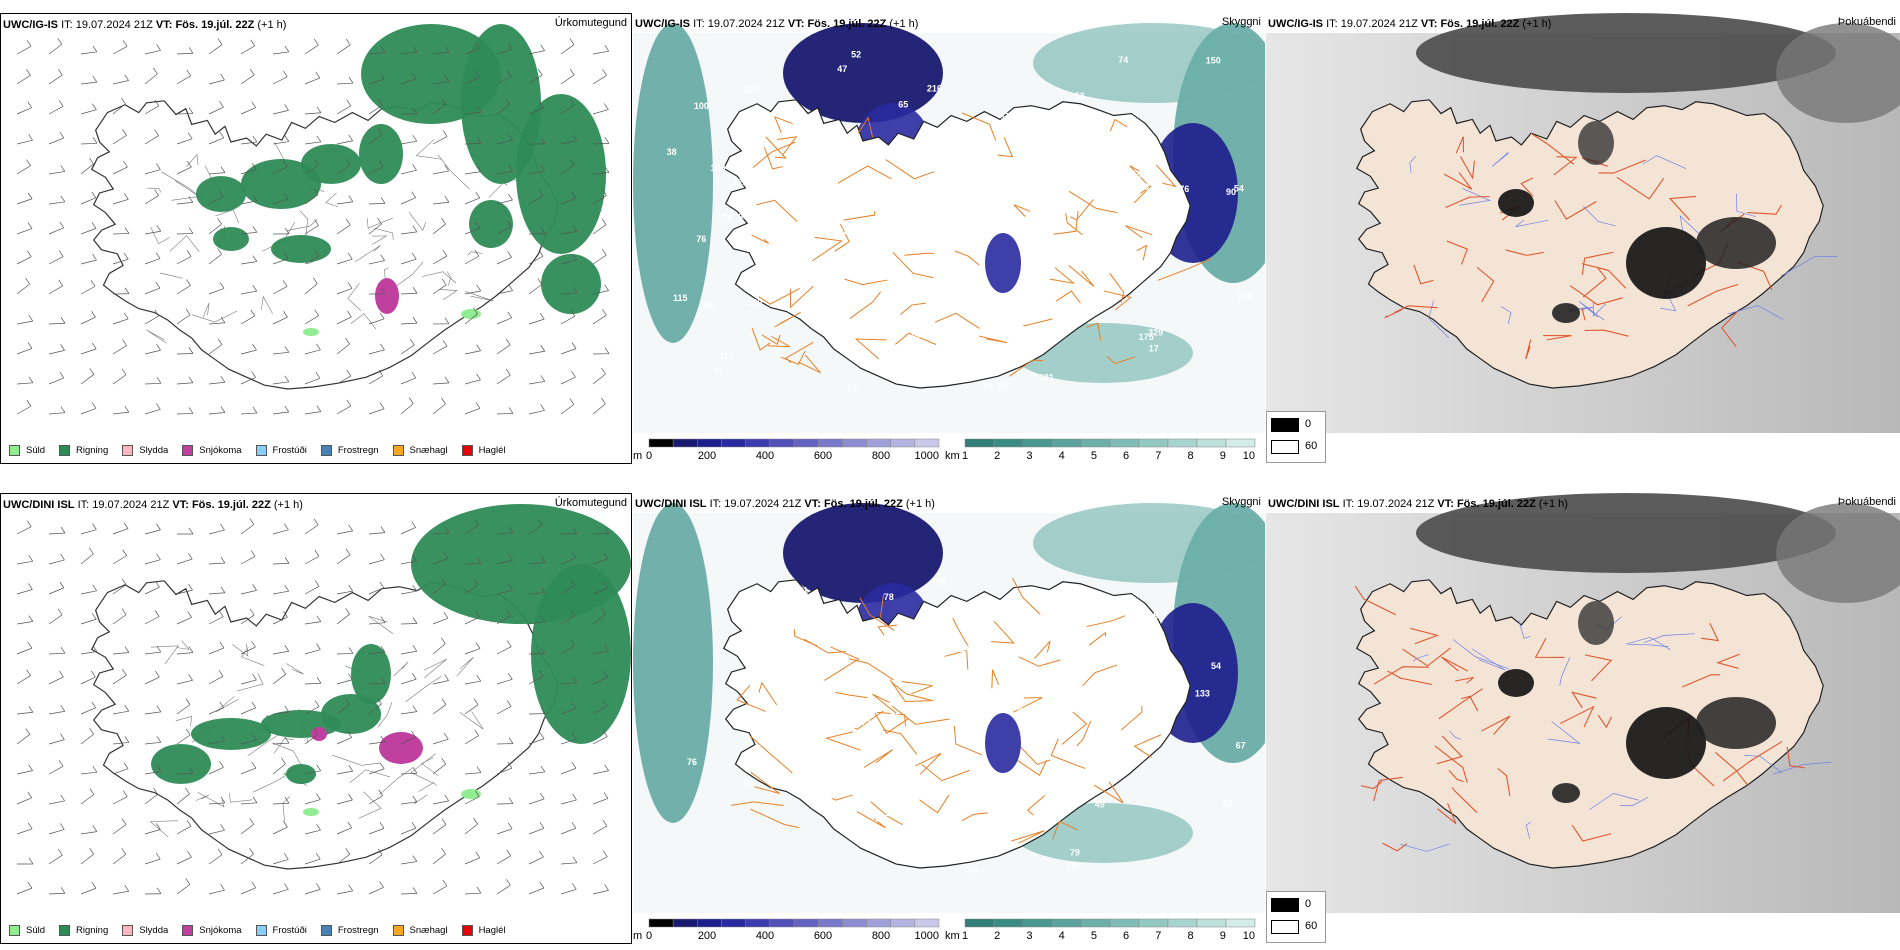 Image resolution: width=1900 pixels, height=950 pixels. Describe the element at coordinates (1003, 743) in the screenshot. I see `low-ceiling-area` at that location.